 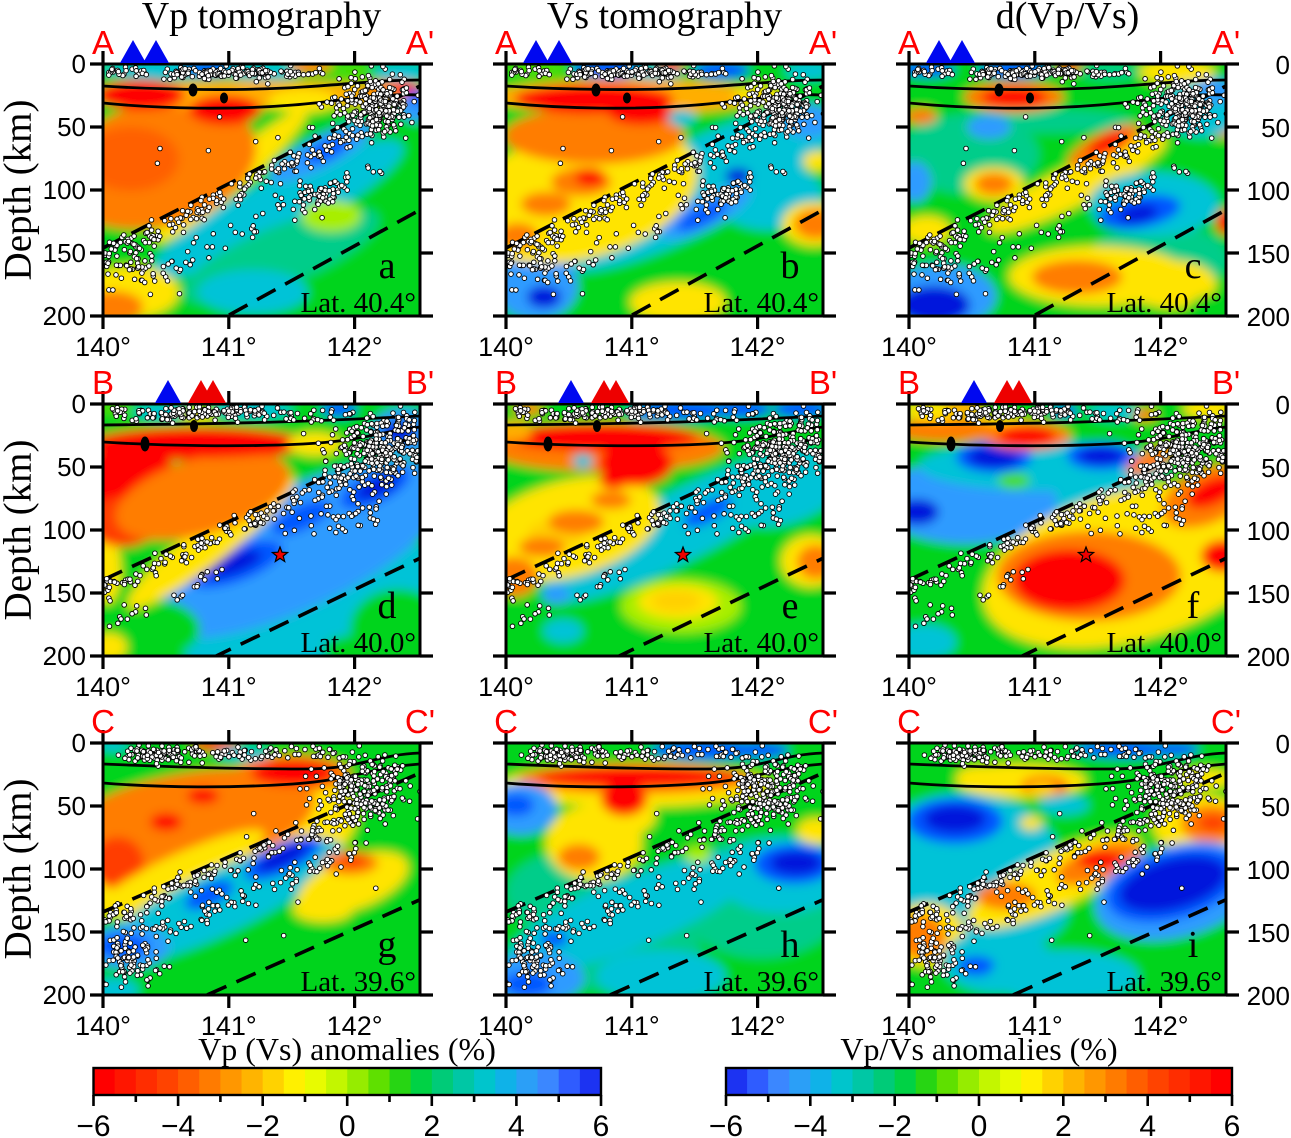 I want to click on svg-text: Vp (Vs) anomalies (%), so click(x=347, y=1049).